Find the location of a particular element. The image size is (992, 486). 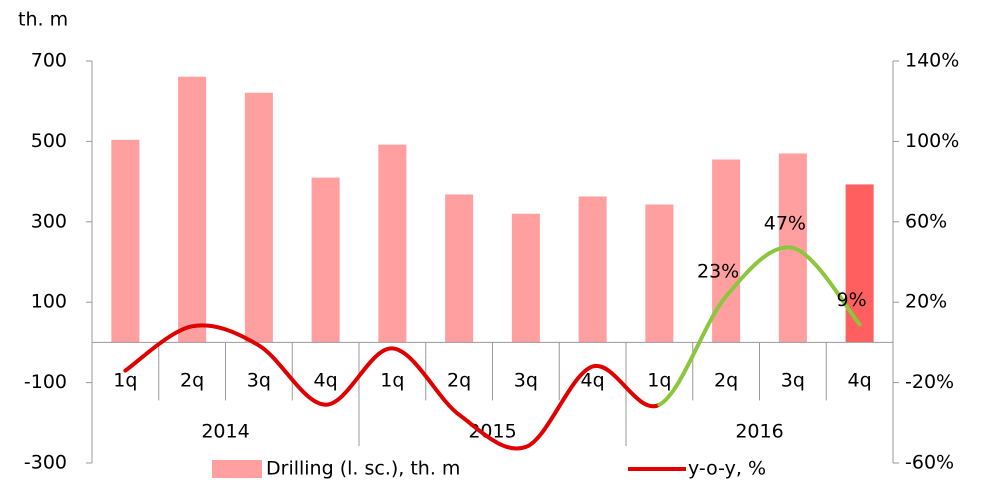

y-tick-label: -100 is located at coordinates (45, 382).